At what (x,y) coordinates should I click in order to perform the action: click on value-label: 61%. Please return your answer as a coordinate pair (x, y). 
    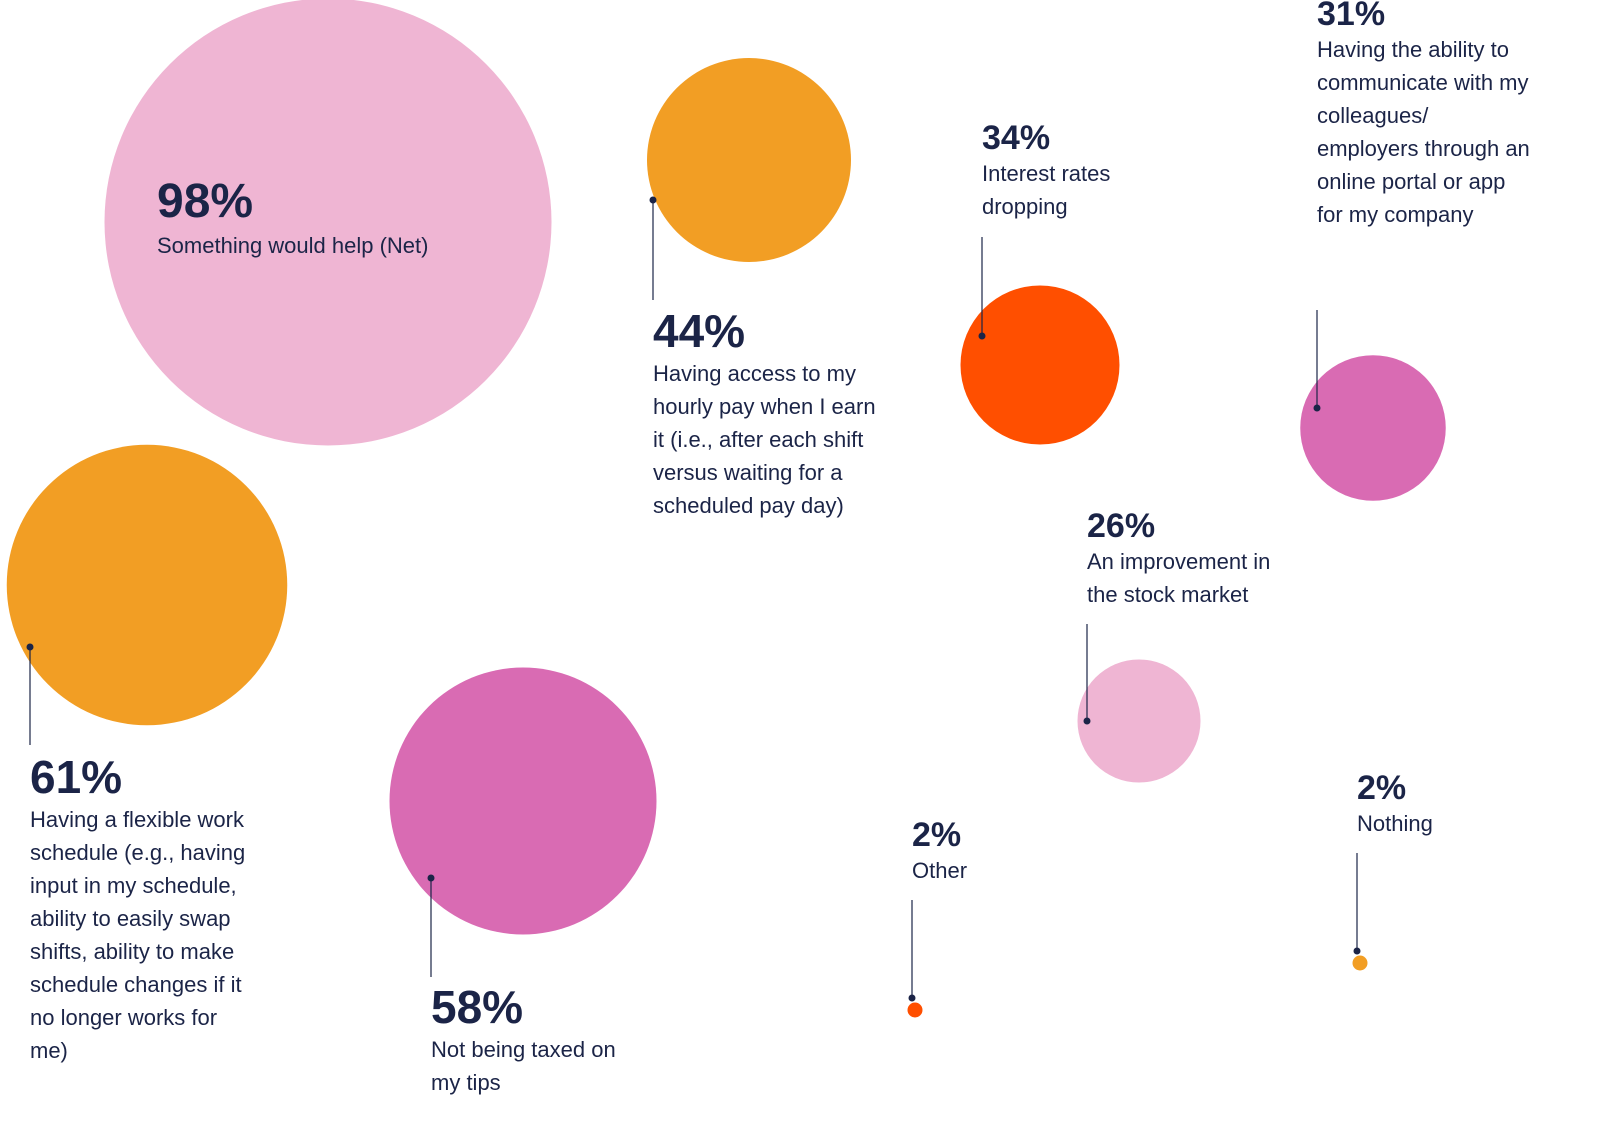
    Looking at the image, I should click on (76, 777).